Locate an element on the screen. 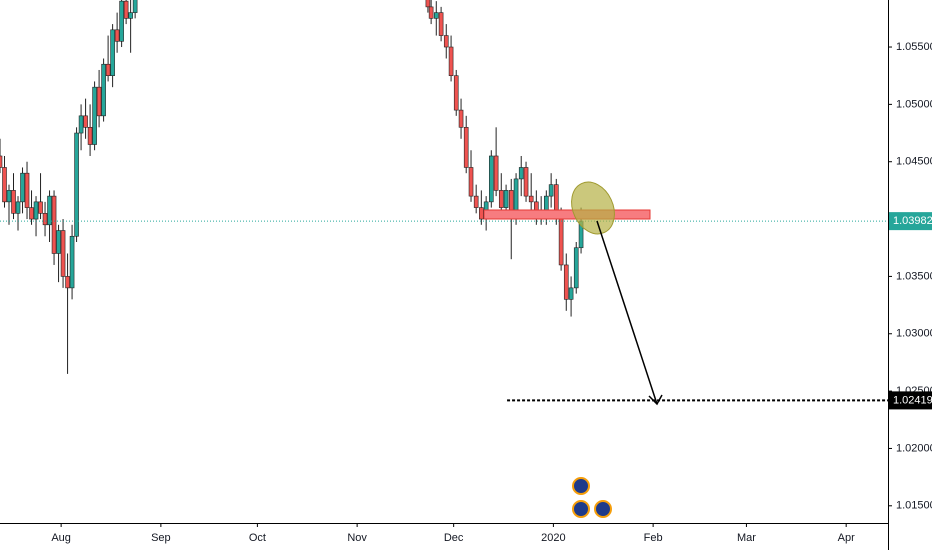 This screenshot has height=550, width=932. y-tick-label: 1.03000 is located at coordinates (914, 334).